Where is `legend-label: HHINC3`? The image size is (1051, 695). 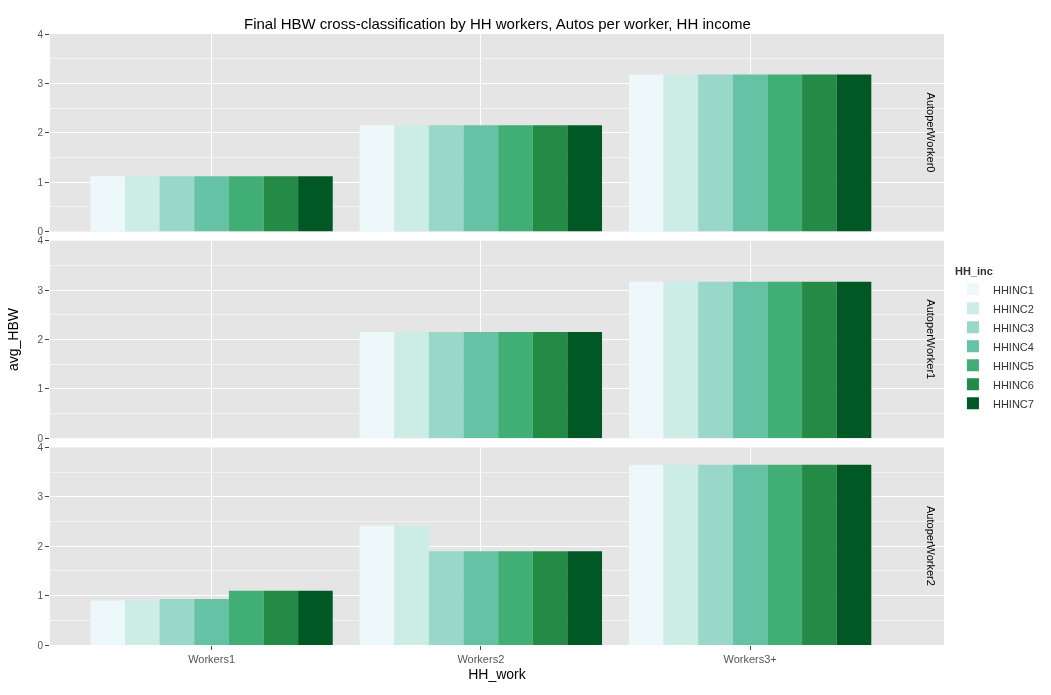
legend-label: HHINC3 is located at coordinates (1013, 327).